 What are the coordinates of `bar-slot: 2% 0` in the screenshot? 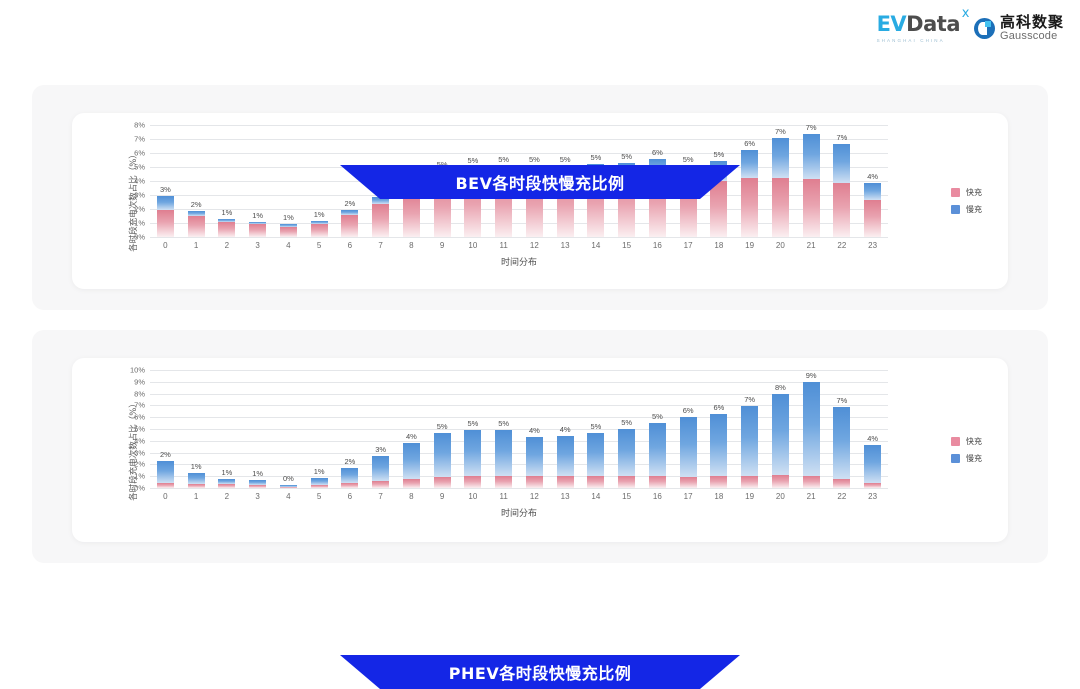 It's located at (165, 435).